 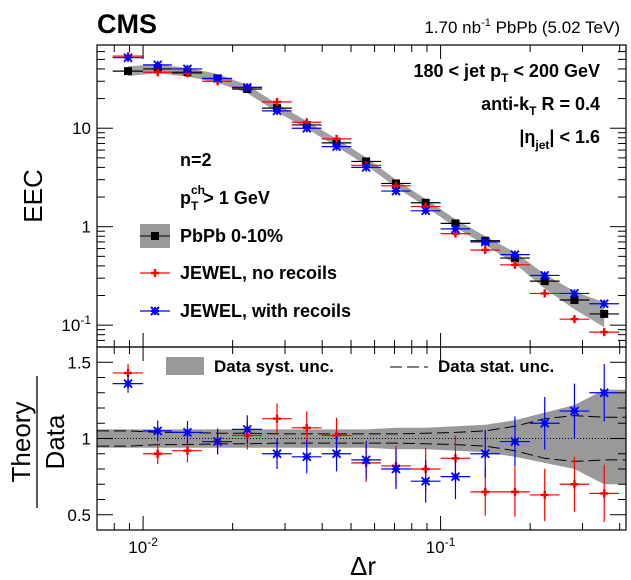 I want to click on x-tick-label: 10⁻¹, so click(x=441, y=546).